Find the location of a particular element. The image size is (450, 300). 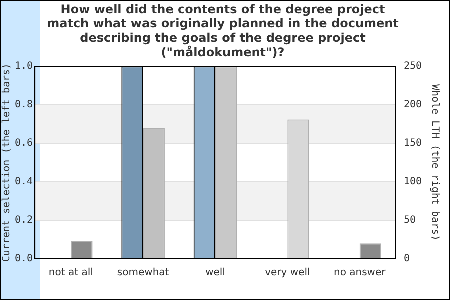

y2-axis-title: Whole LTH (the right bars) is located at coordinates (434, 163).